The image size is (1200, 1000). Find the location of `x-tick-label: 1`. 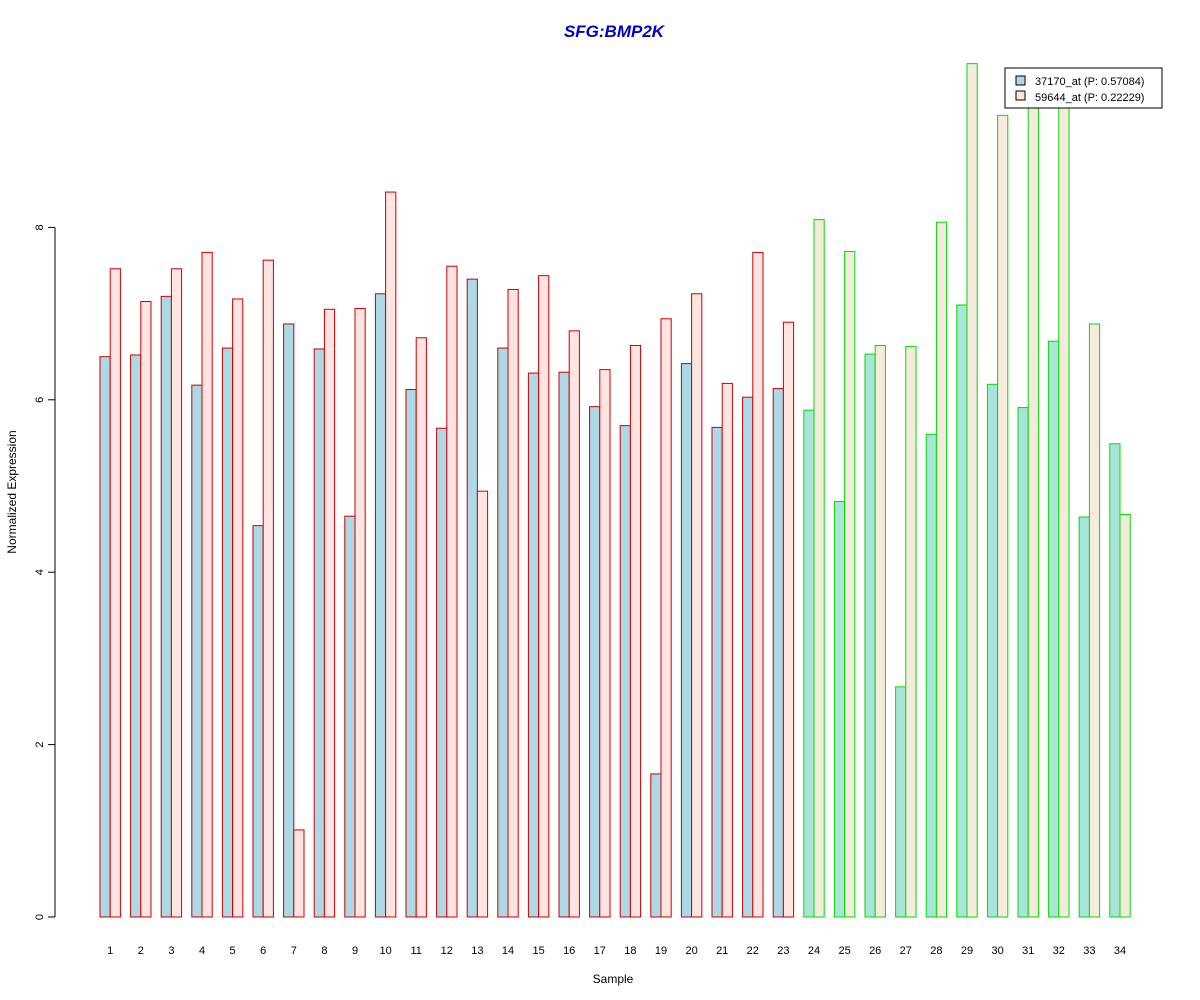

x-tick-label: 1 is located at coordinates (110, 951).